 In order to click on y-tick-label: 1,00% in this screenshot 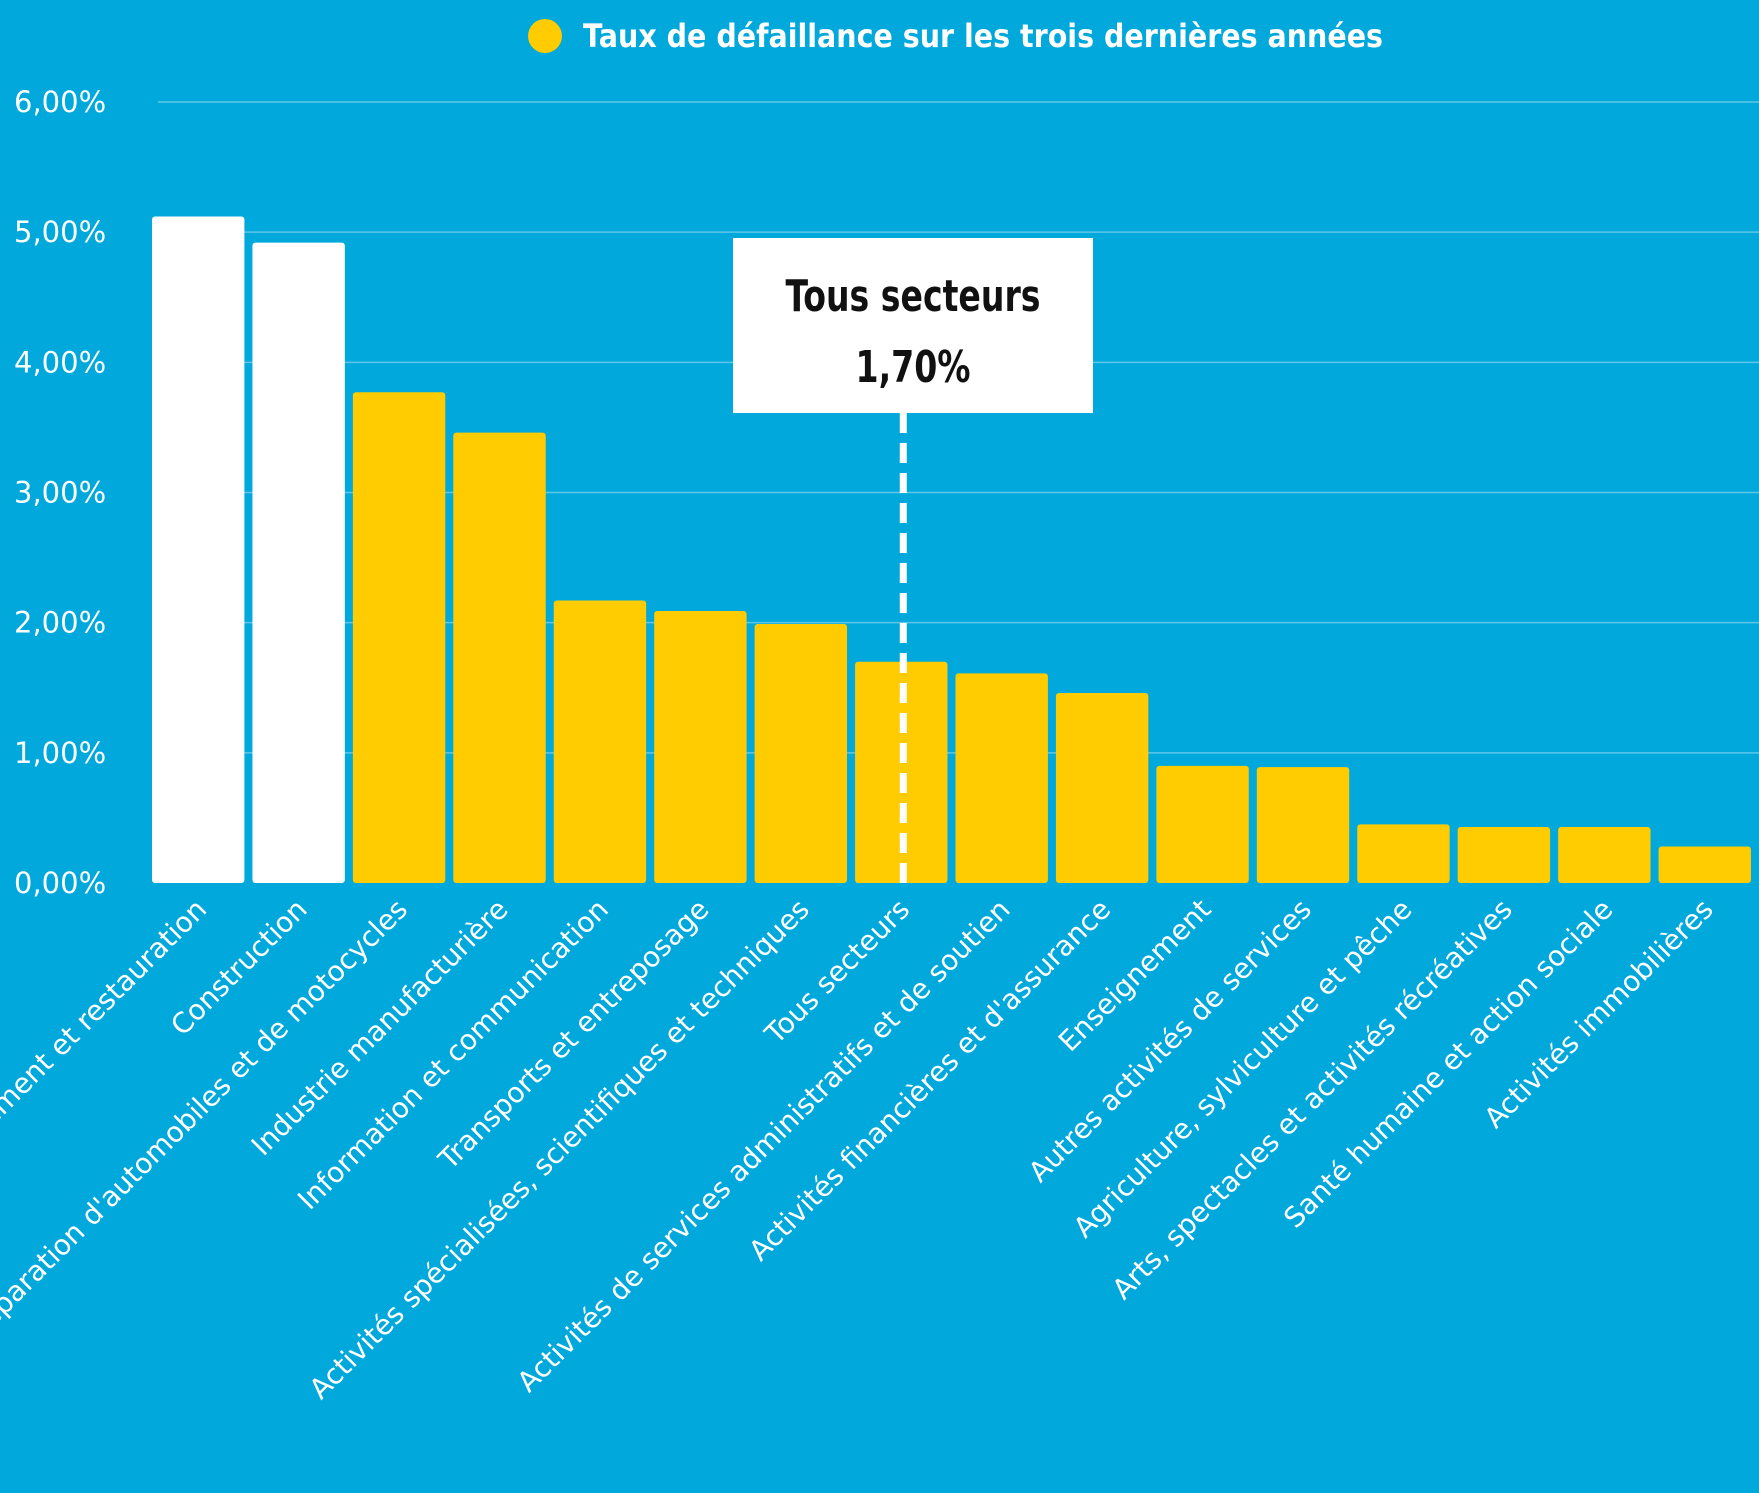, I will do `click(60, 753)`.